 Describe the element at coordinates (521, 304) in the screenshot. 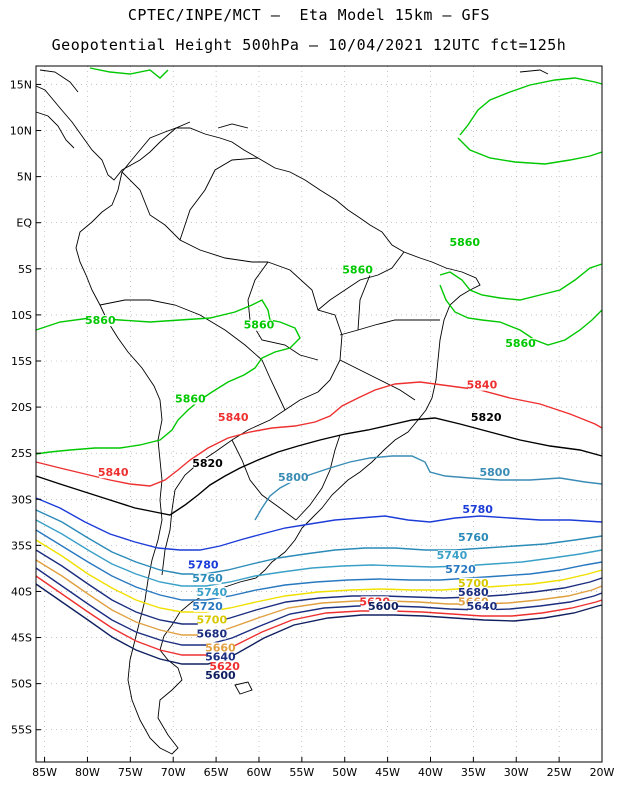

I see `contour-5860-brazil` at that location.